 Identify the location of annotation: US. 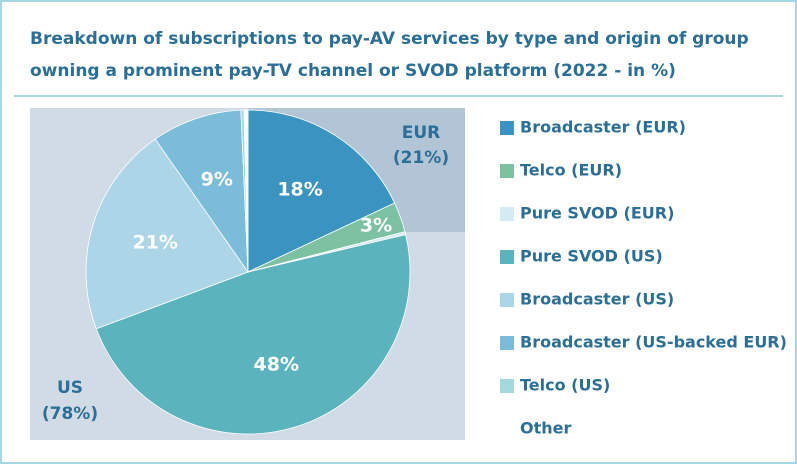
(70, 388).